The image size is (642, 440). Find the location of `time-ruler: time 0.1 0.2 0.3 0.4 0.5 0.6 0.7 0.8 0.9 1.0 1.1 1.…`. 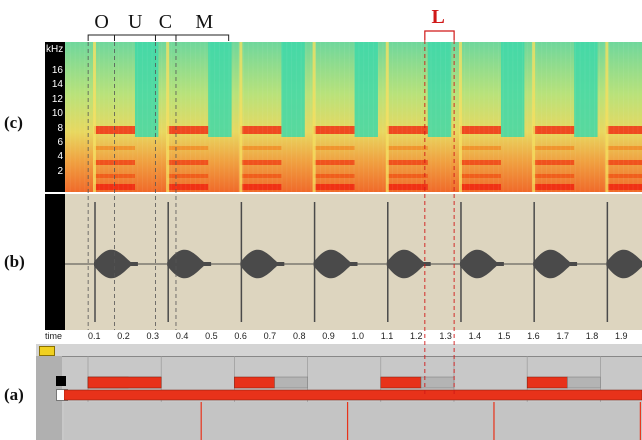

time-ruler: time 0.1 0.2 0.3 0.4 0.5 0.6 0.7 0.8 0.9 1.0 1.1 1.… is located at coordinates (343, 336).